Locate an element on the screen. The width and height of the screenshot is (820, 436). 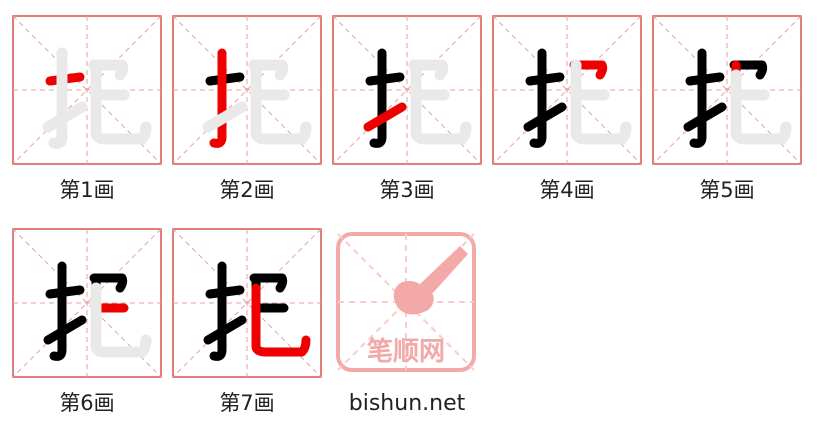
bishun-logo: 笔顺网 is located at coordinates (406, 302).